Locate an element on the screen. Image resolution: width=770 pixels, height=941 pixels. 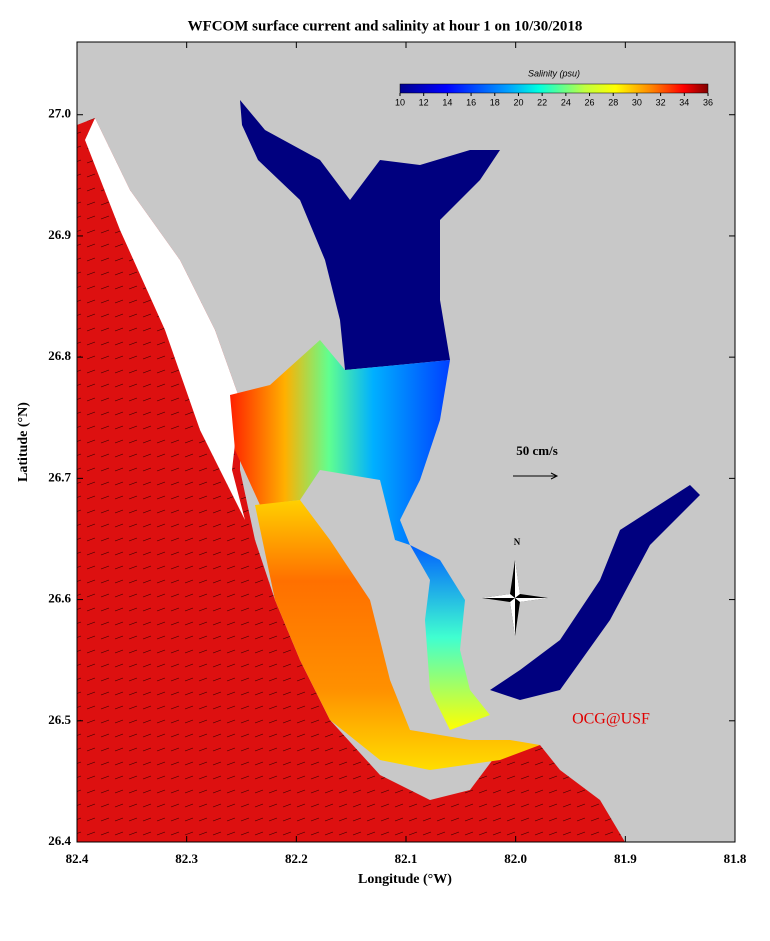
colorbar-tick-label: 26 is located at coordinates (590, 102).